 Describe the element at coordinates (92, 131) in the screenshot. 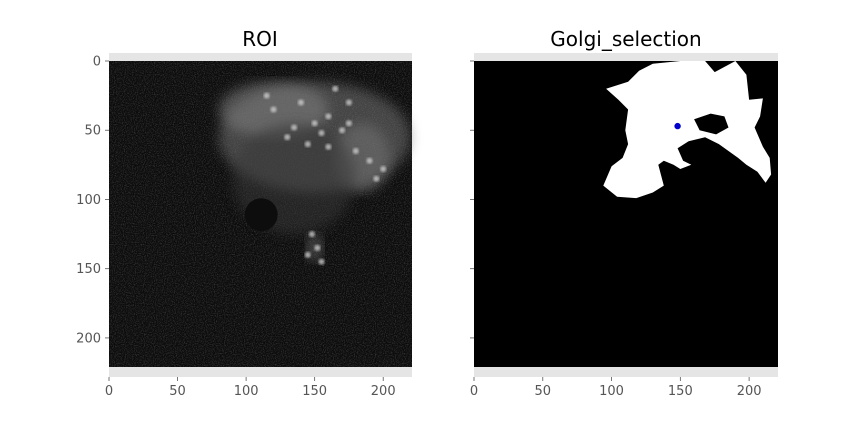

I see `y-tick-label: 50` at that location.